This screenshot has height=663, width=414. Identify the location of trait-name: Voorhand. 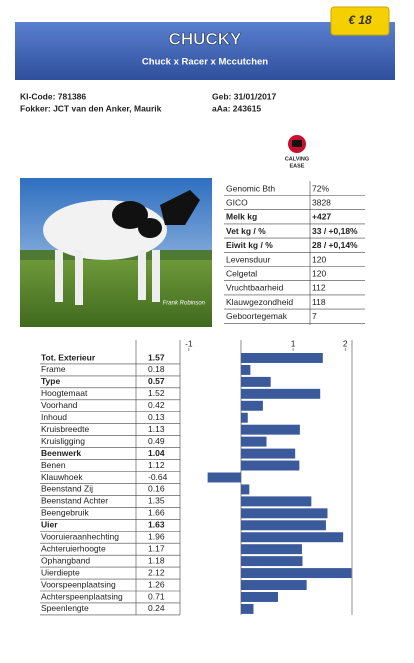
(59, 405).